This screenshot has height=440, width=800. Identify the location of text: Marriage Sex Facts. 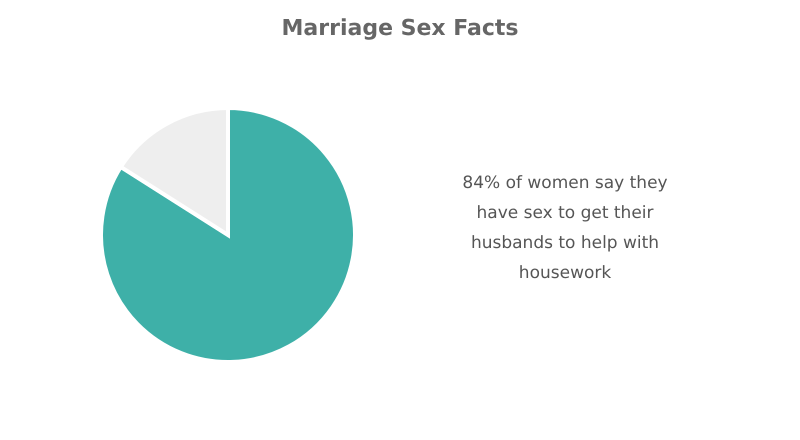
(400, 28).